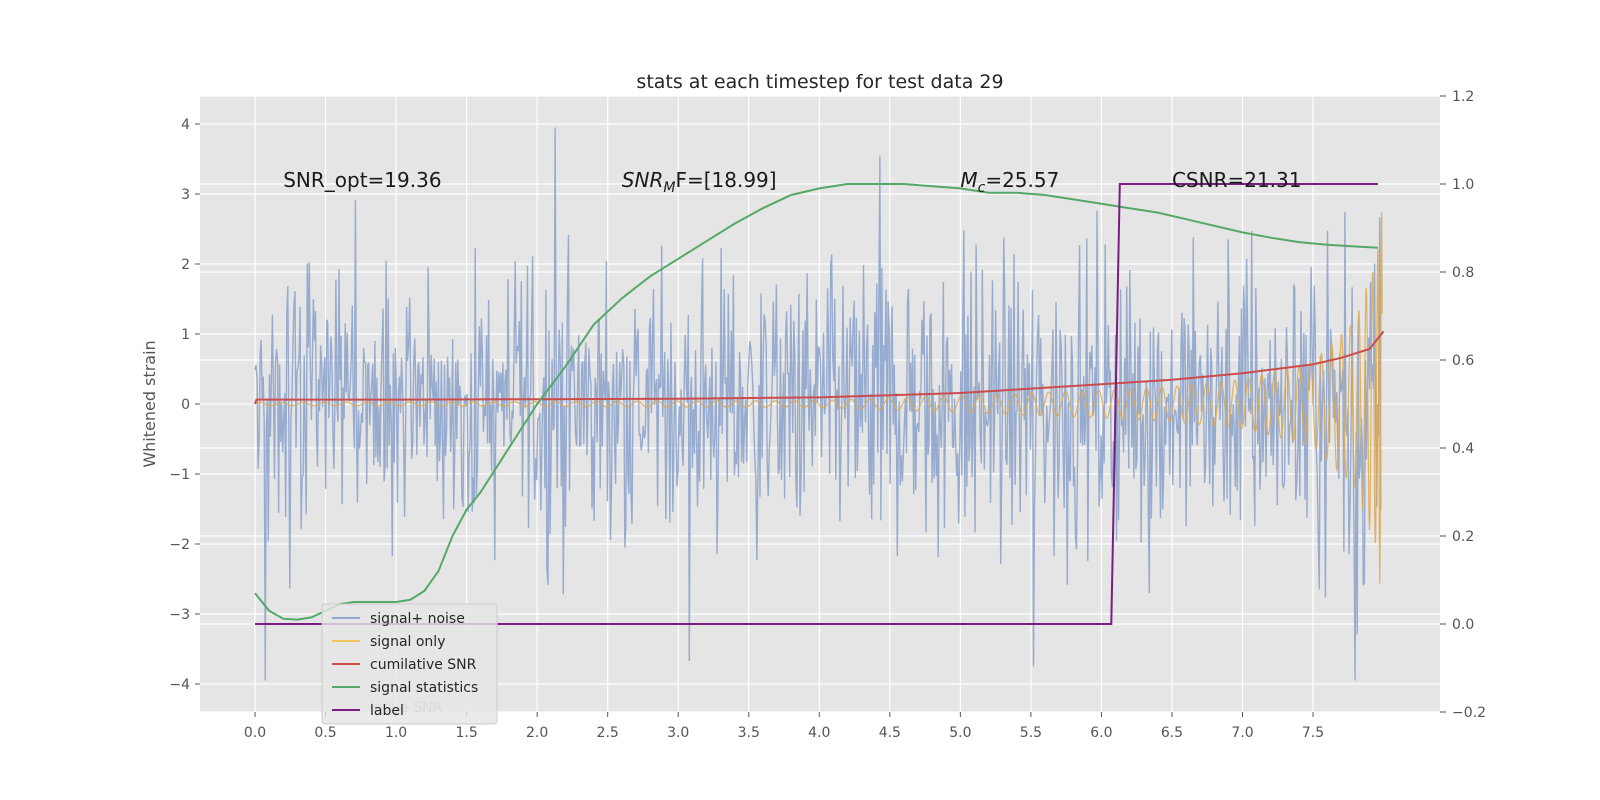  What do you see at coordinates (185, 125) in the screenshot?
I see `y-tick-label: 4` at bounding box center [185, 125].